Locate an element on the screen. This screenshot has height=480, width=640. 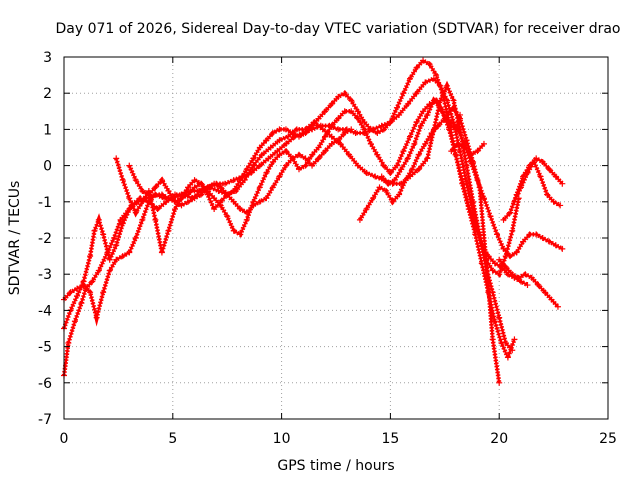
y-tick-label: -1 is located at coordinates (45, 203).